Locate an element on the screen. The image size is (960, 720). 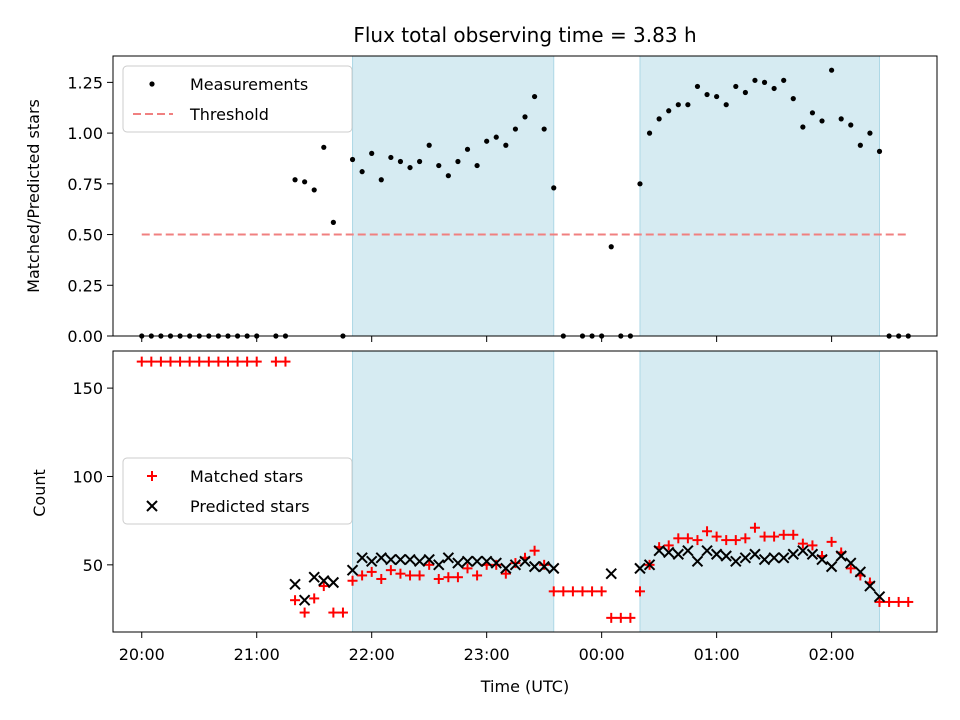
legend-measurements-marker is located at coordinates (152, 84).